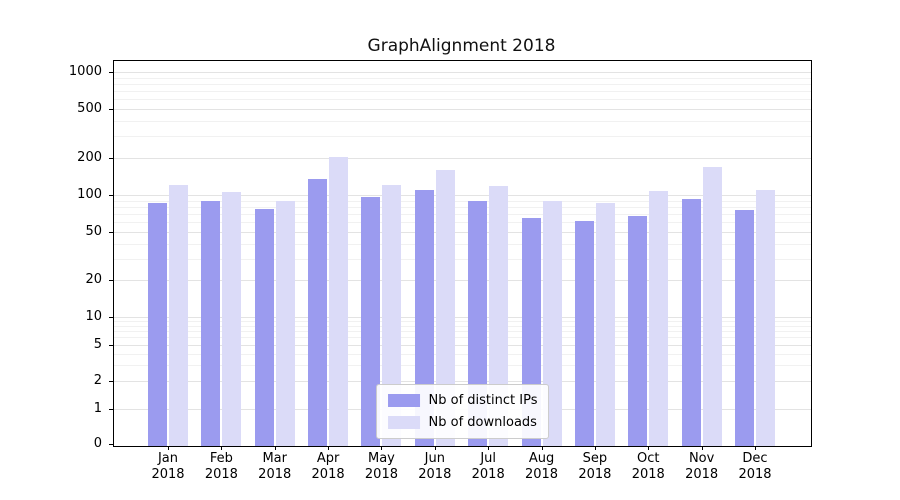 The width and height of the screenshot is (900, 500). What do you see at coordinates (85, 71) in the screenshot?
I see `y-tick-label: 1000` at bounding box center [85, 71].